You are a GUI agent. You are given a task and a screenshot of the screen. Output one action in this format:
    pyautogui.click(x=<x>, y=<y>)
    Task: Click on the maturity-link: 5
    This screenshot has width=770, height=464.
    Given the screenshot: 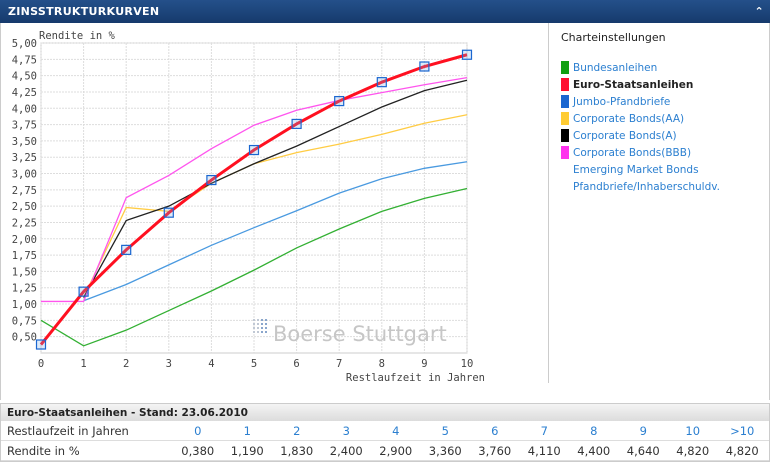 What is the action you would take?
    pyautogui.click(x=445, y=431)
    